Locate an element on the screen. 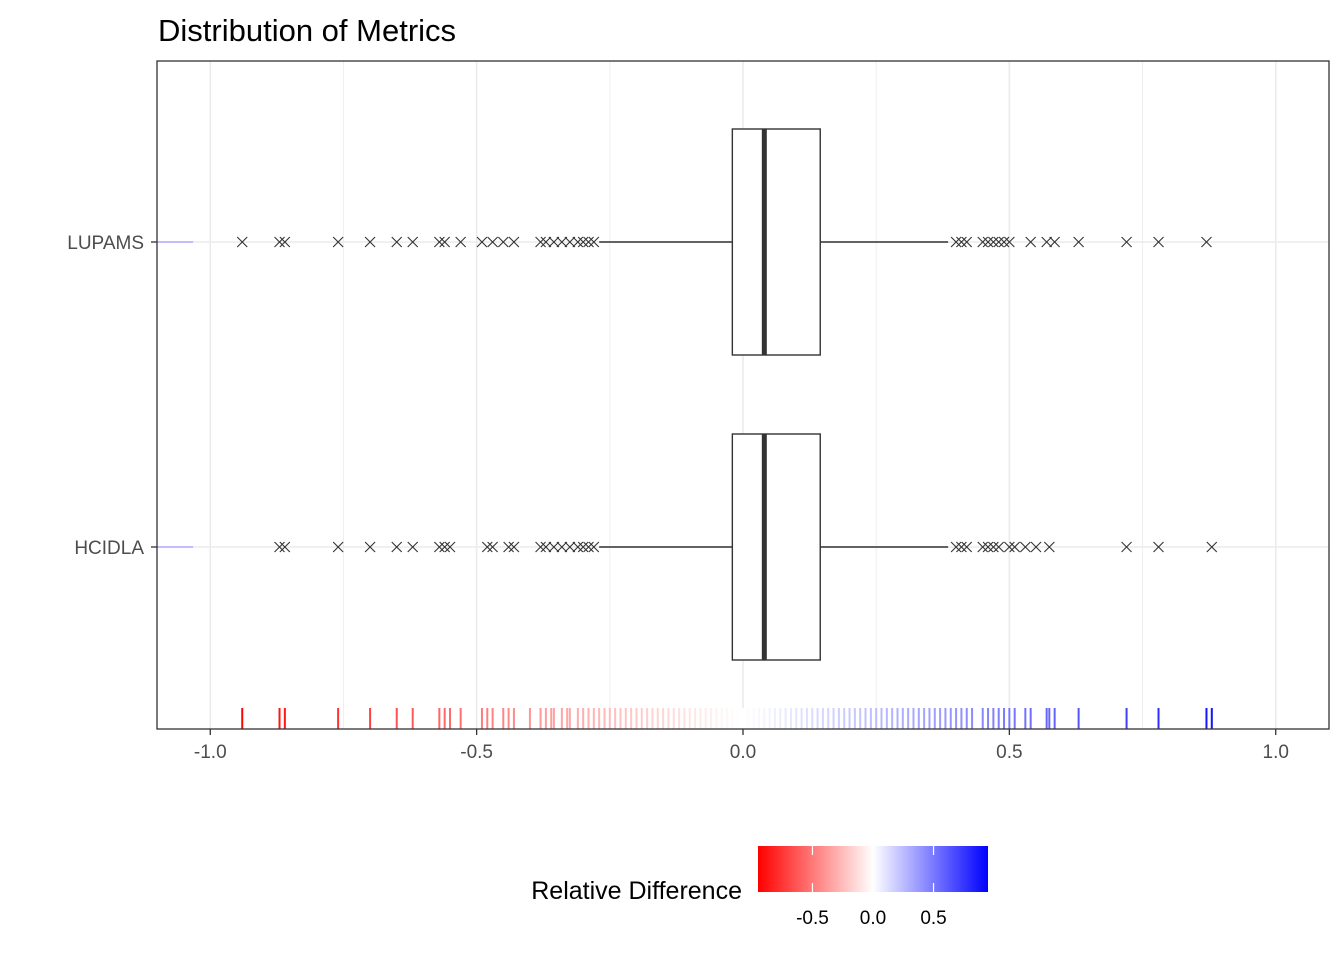 This screenshot has height=960, width=1344. legend-ticks: -0.5 0.0 0.5 is located at coordinates (871, 887).